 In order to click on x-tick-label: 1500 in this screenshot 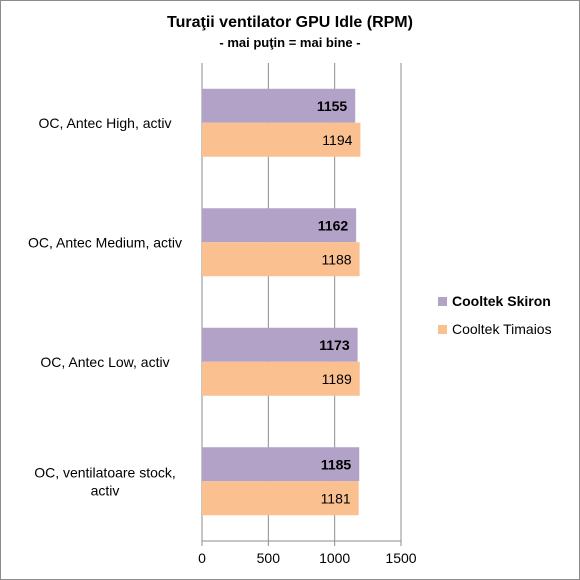, I will do `click(400, 558)`.